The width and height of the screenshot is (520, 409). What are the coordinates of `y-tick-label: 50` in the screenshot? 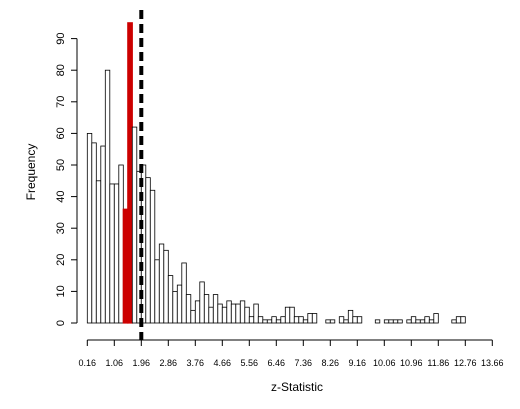 It's located at (61, 165).